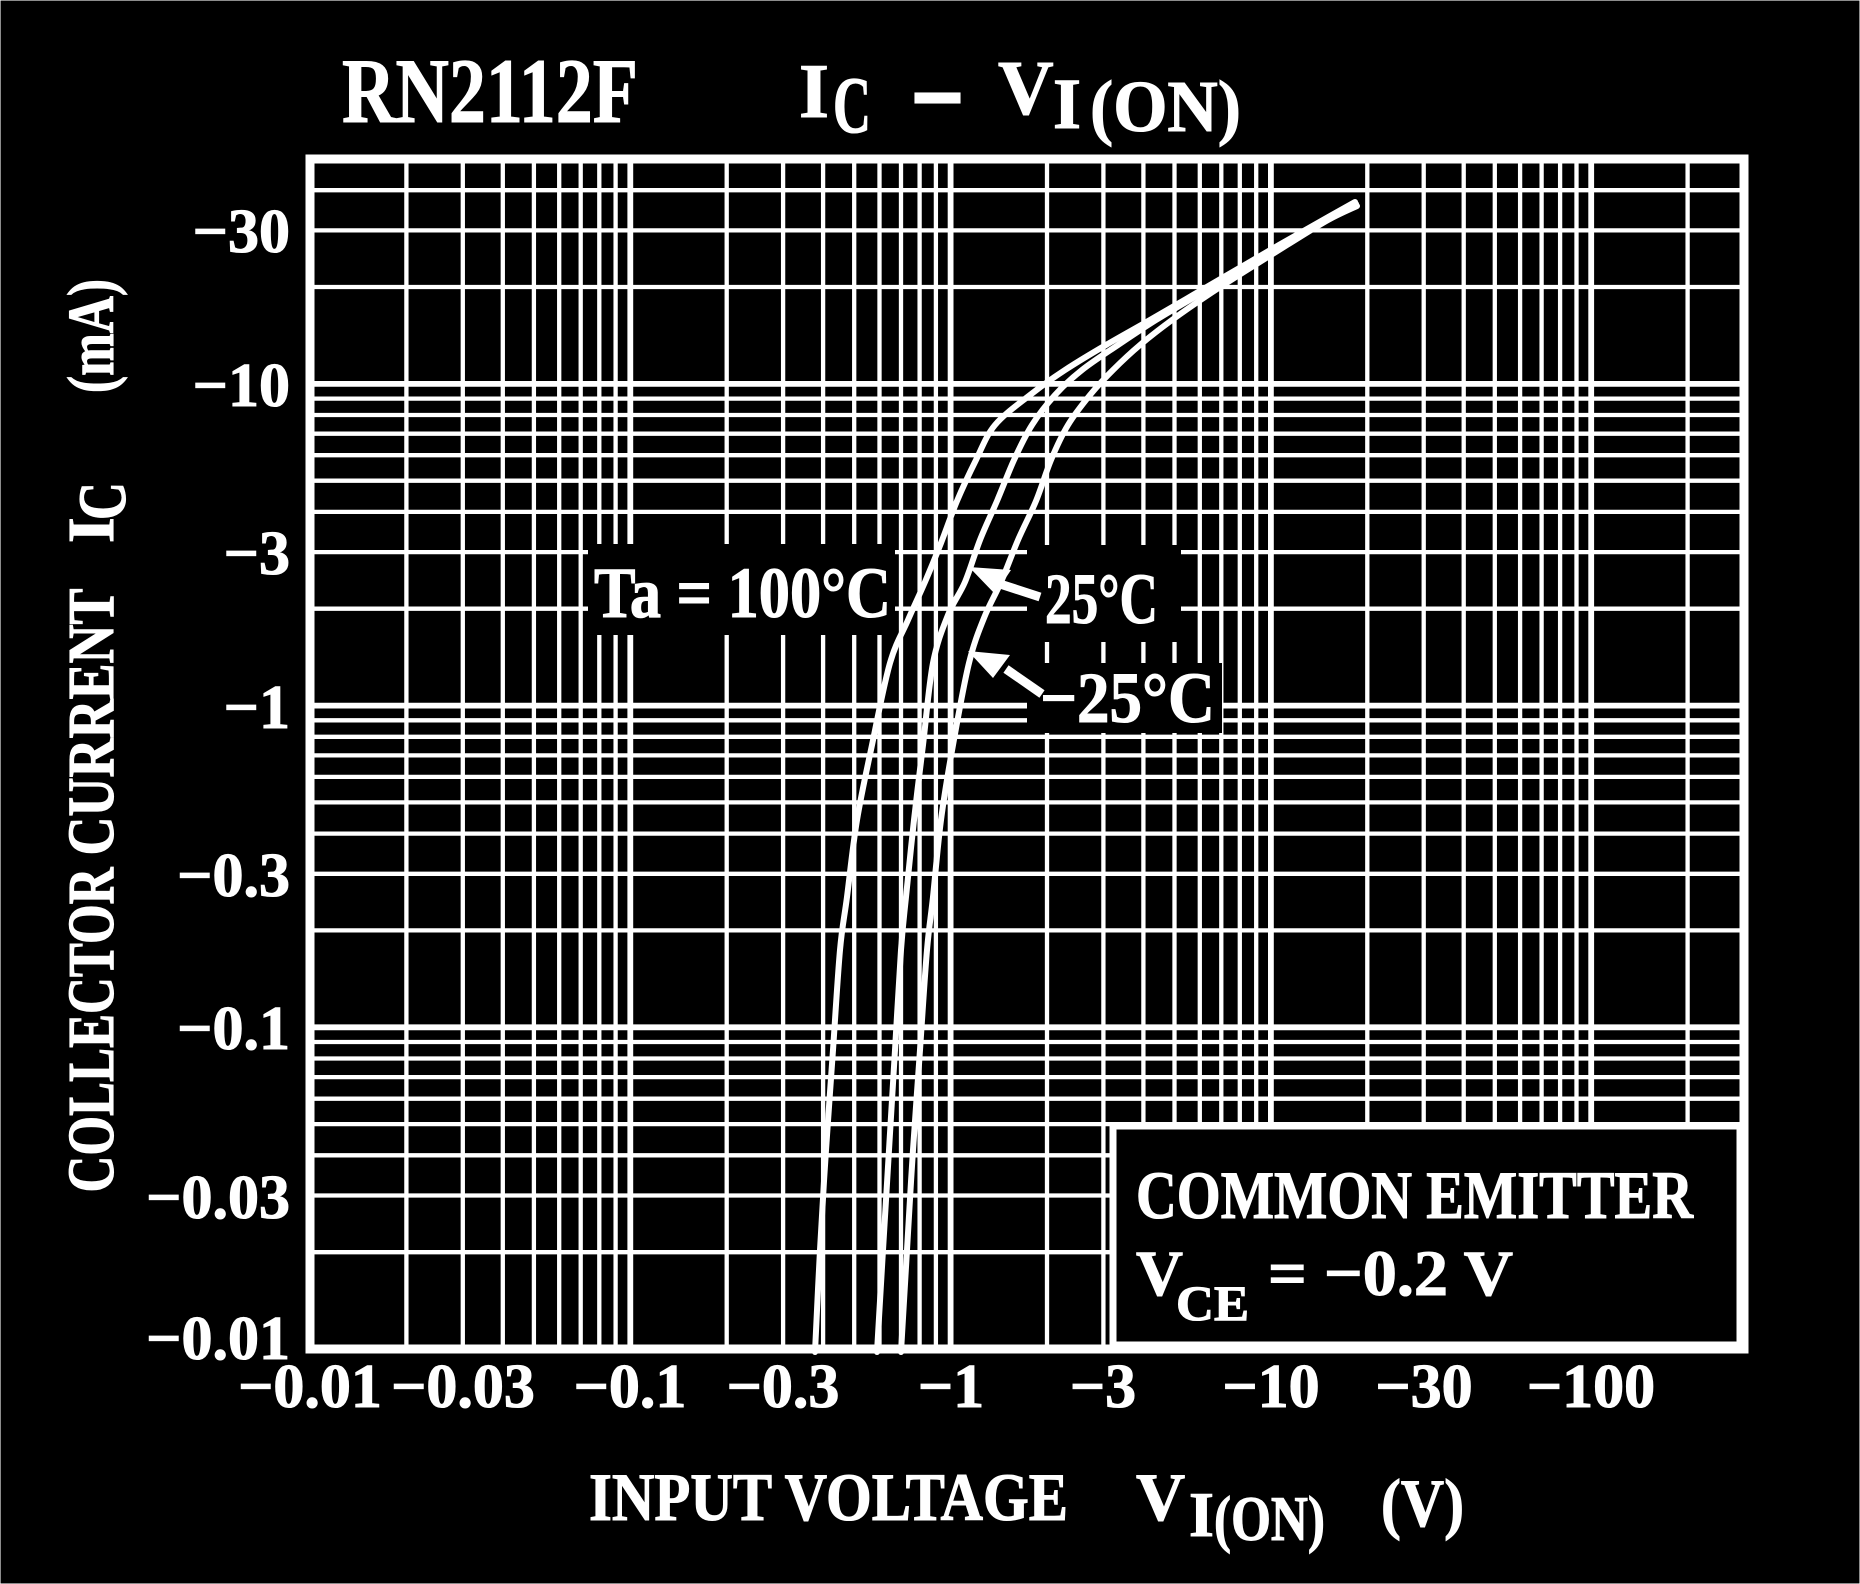 The image size is (1860, 1584). Describe the element at coordinates (1212, 1303) in the screenshot. I see `svg-text: CE` at that location.